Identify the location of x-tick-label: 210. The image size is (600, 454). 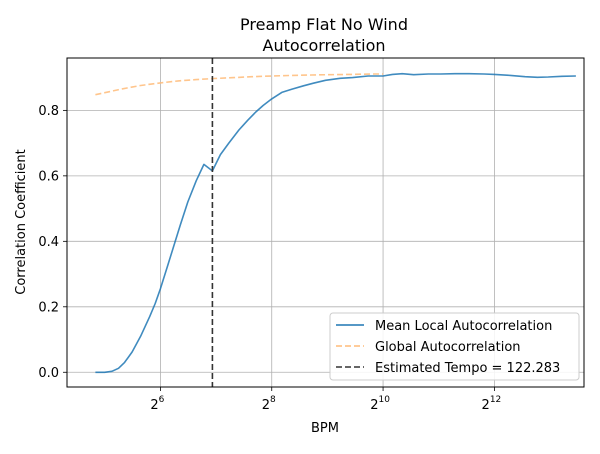
(380, 404).